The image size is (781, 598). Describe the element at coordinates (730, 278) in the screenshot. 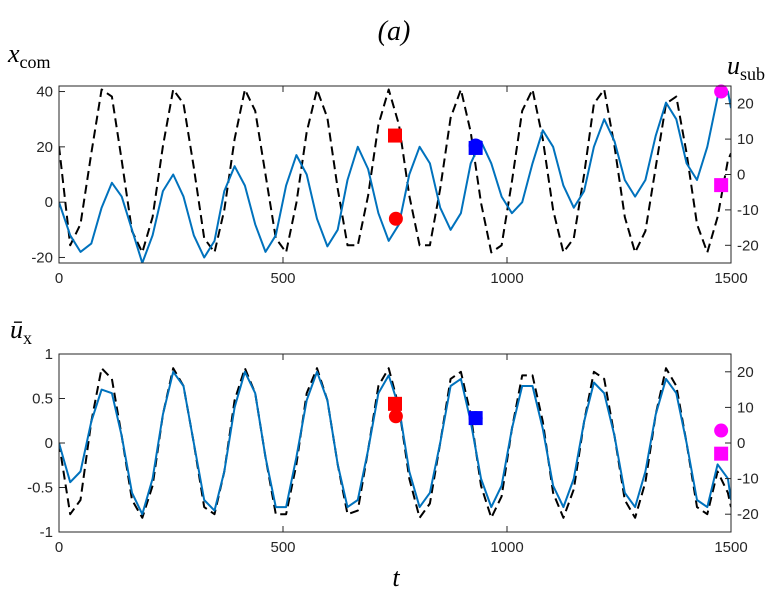

I see `top-xtick-label: 1500` at that location.